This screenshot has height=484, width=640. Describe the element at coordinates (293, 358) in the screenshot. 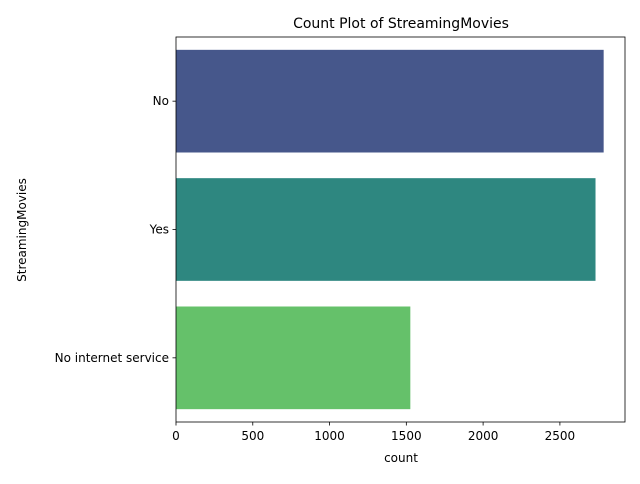

I see `bar-no-internet-service` at that location.